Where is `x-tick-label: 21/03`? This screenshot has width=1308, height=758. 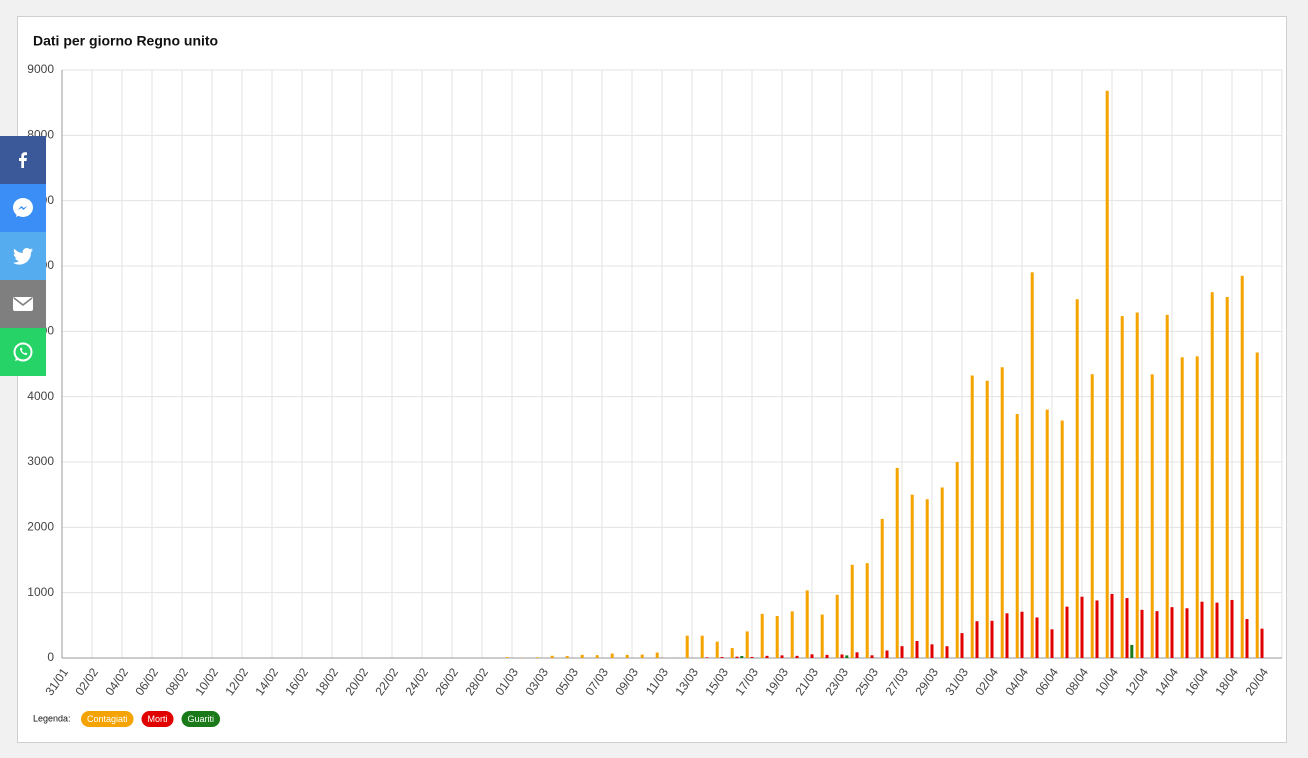
x-tick-label: 21/03 is located at coordinates (806, 681).